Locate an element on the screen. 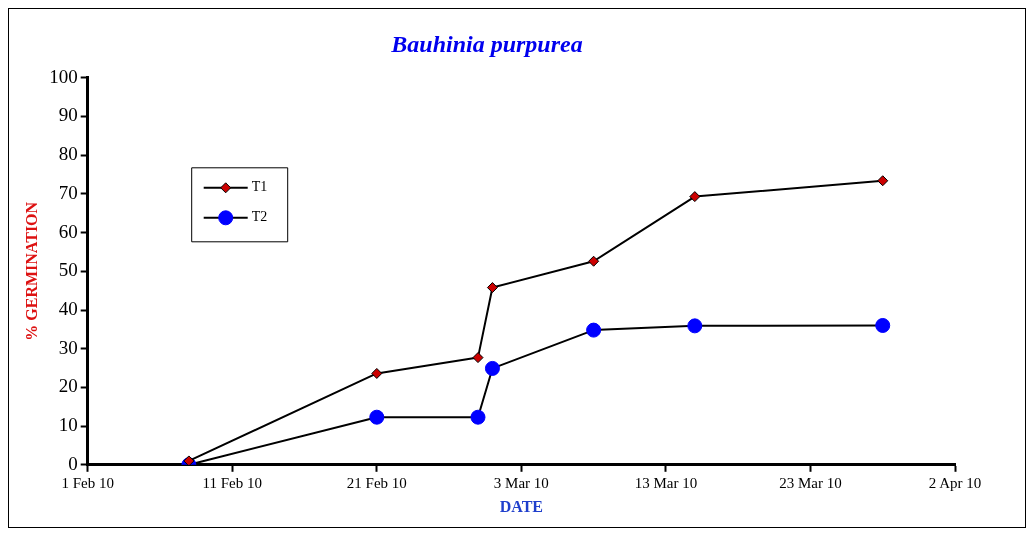  y-tick-label: 30 is located at coordinates (68, 347).